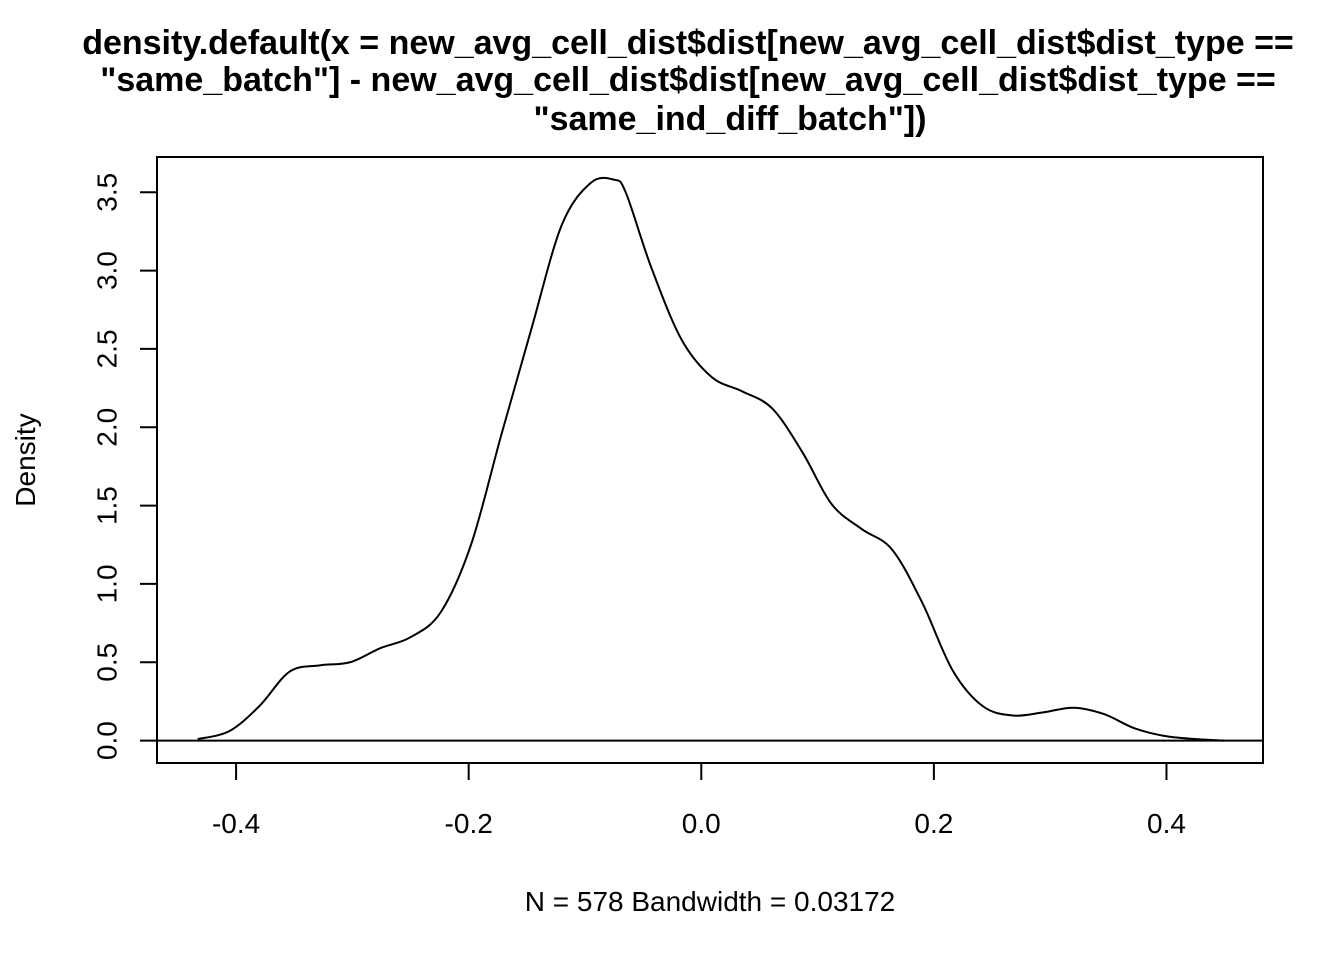 The image size is (1344, 960). Describe the element at coordinates (469, 823) in the screenshot. I see `x-tick-label: -0.2` at that location.